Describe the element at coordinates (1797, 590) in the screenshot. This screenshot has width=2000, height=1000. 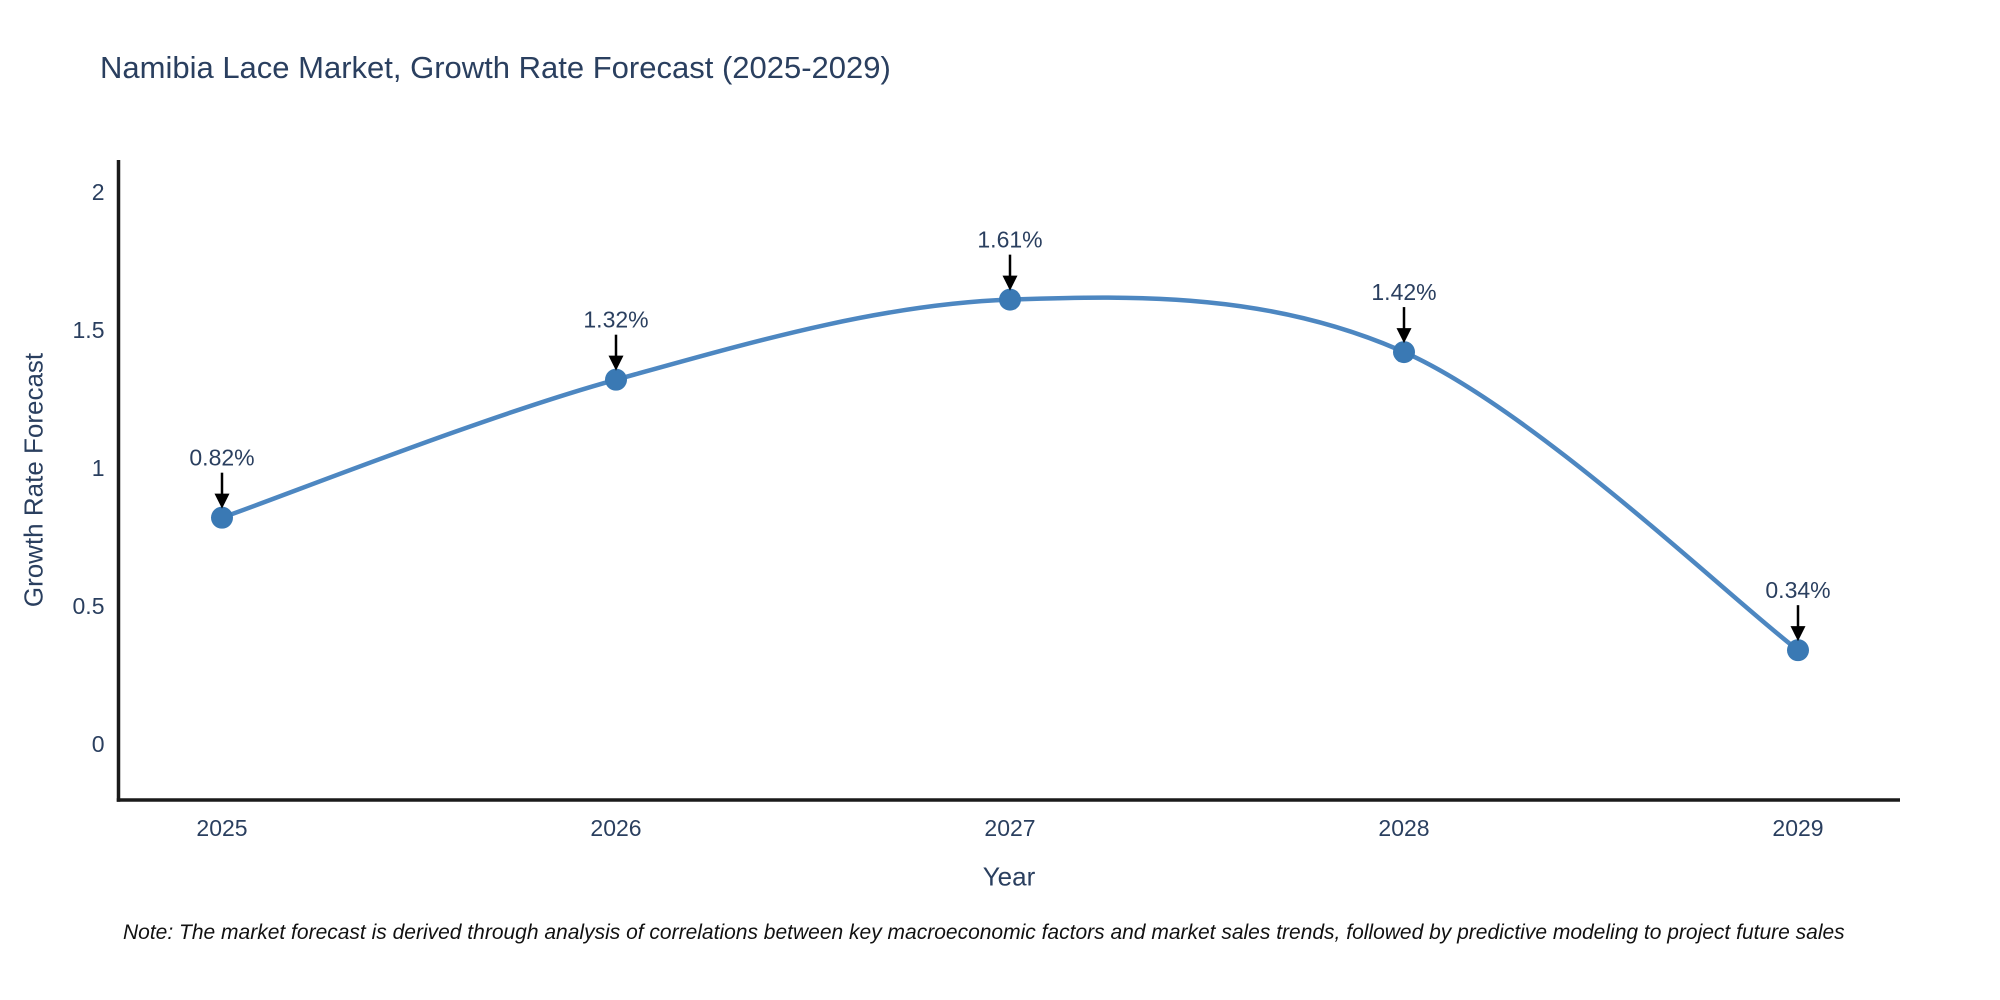
I see `data-point-label: 0.34%` at that location.